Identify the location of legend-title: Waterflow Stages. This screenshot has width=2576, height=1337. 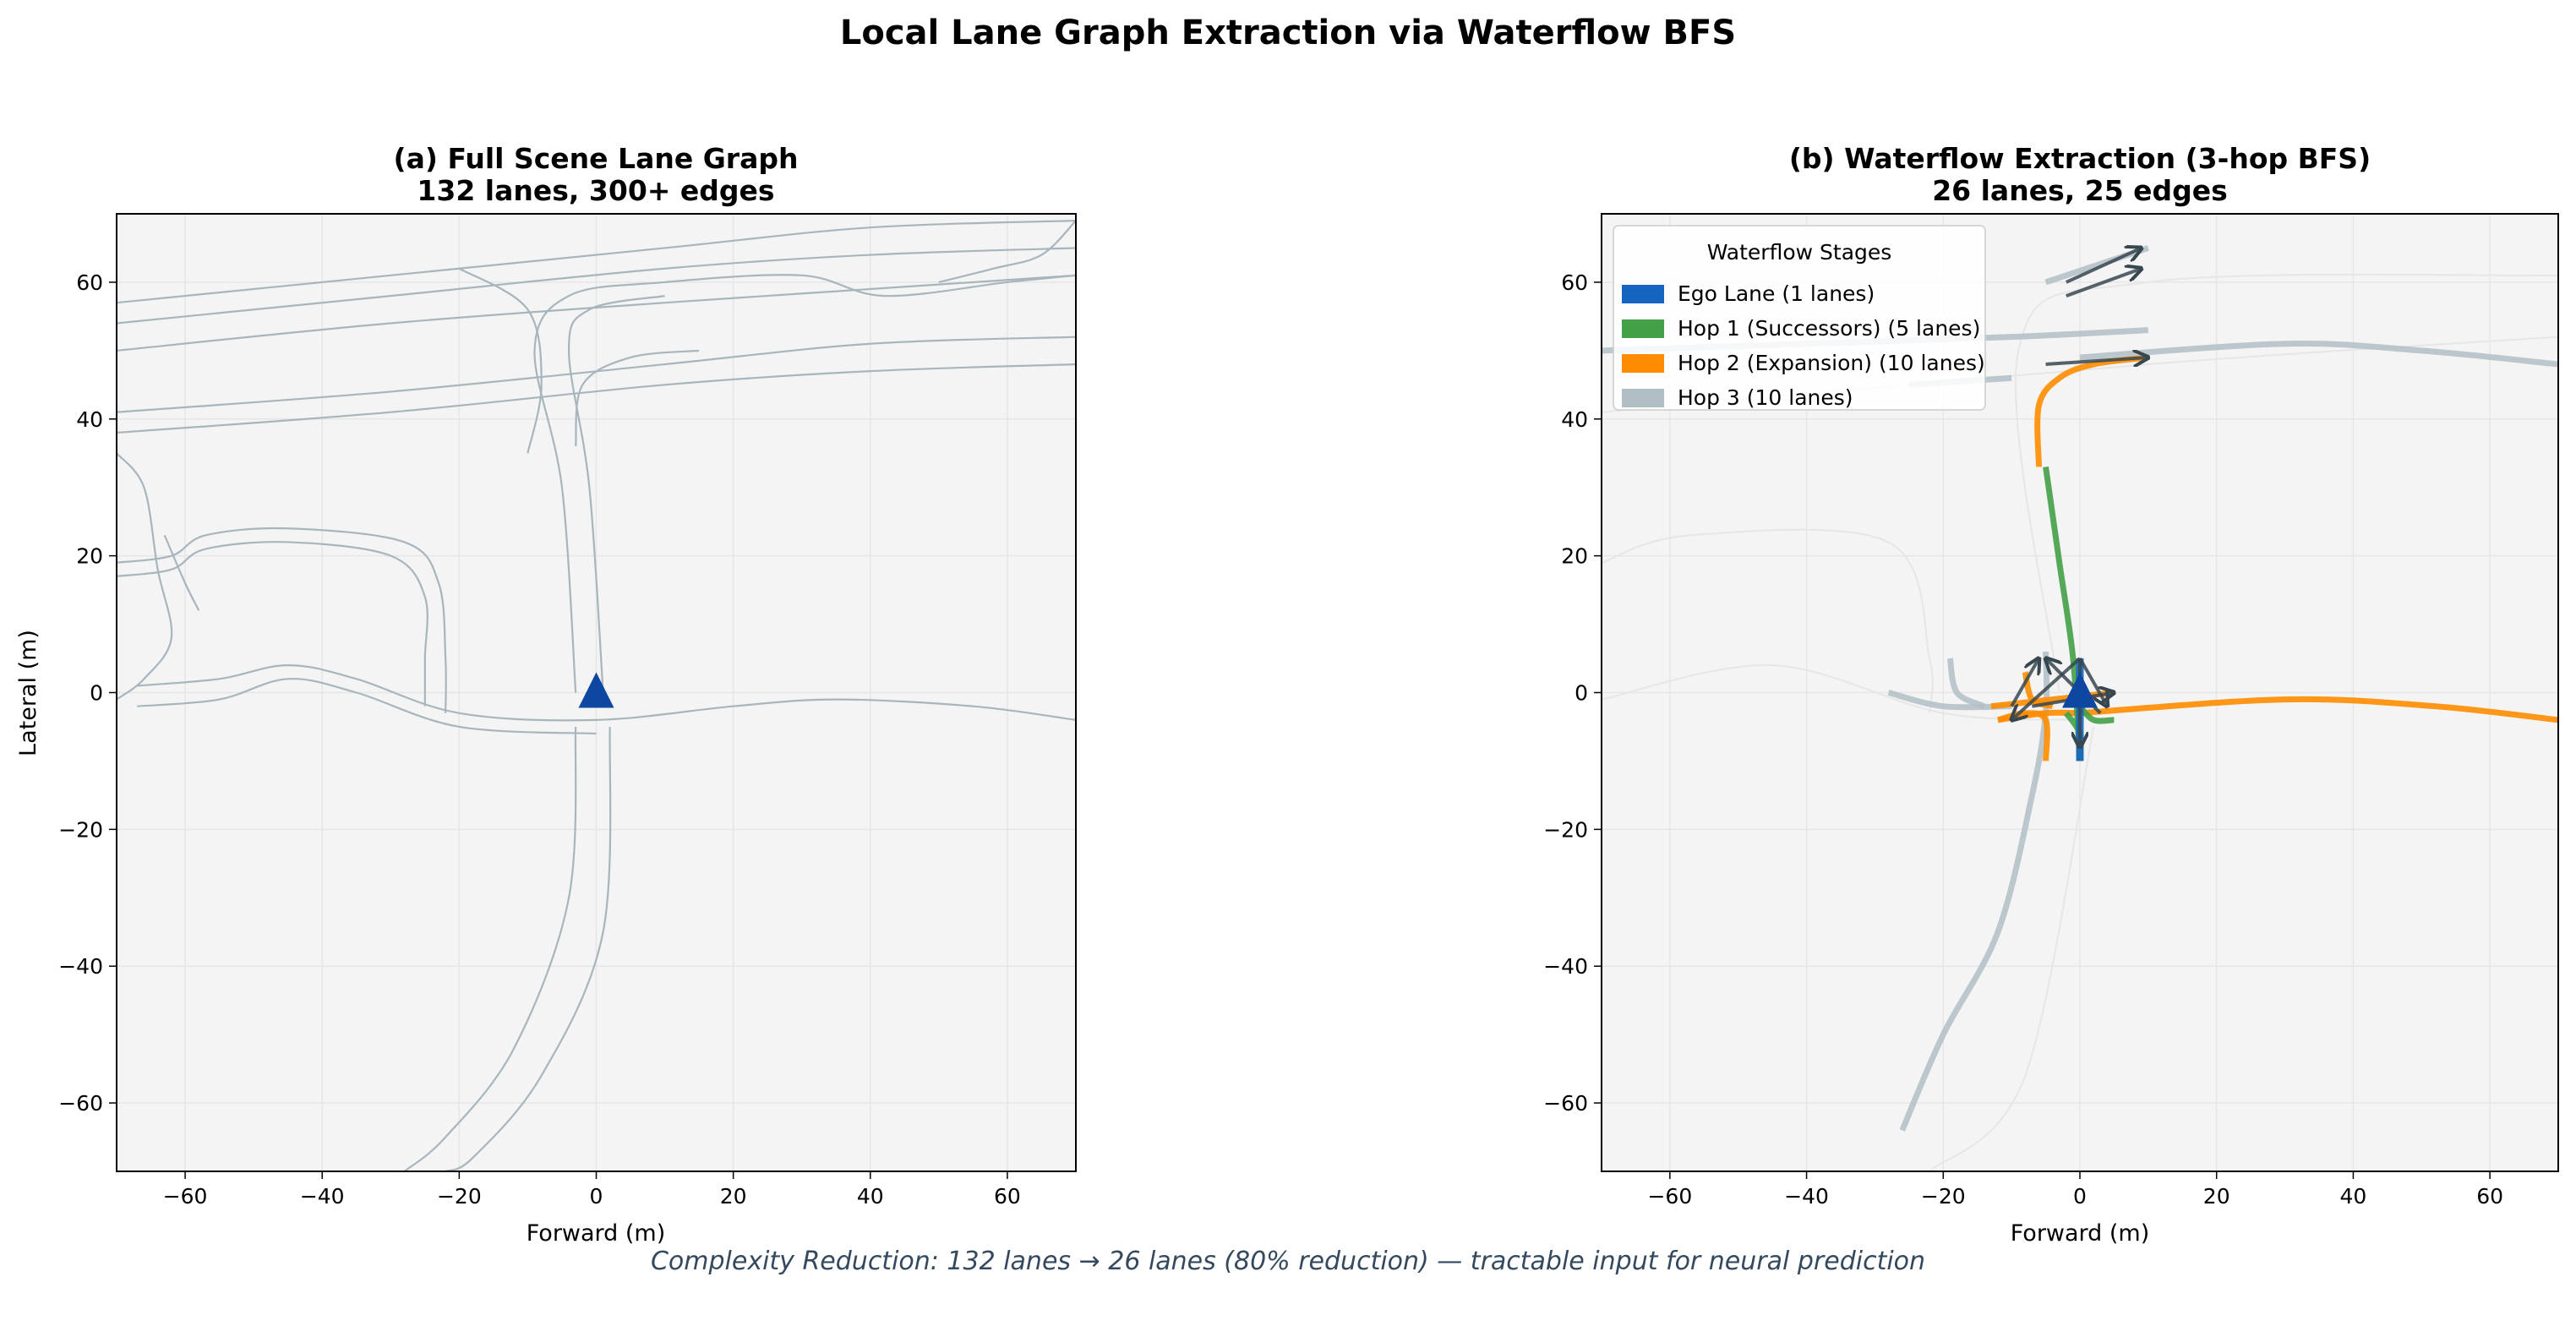
(1799, 253).